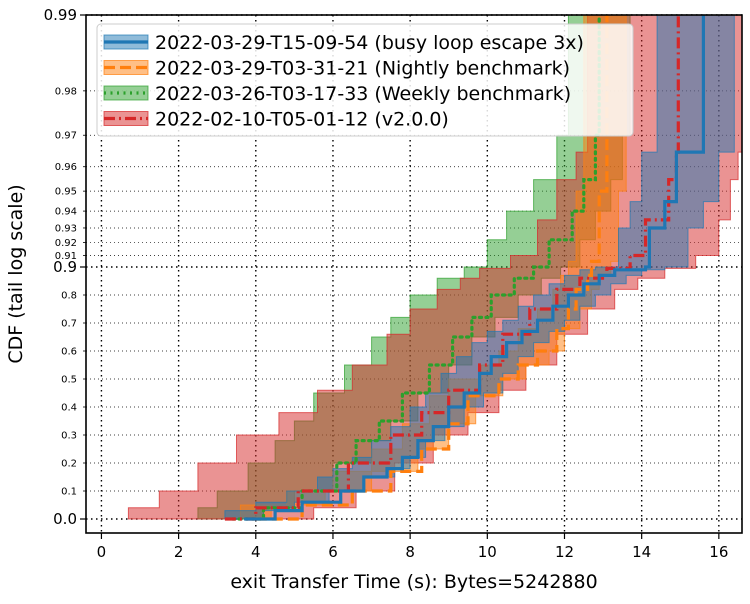 The width and height of the screenshot is (750, 604). Describe the element at coordinates (69, 464) in the screenshot. I see `y-minor-tick-label: 0.2` at that location.